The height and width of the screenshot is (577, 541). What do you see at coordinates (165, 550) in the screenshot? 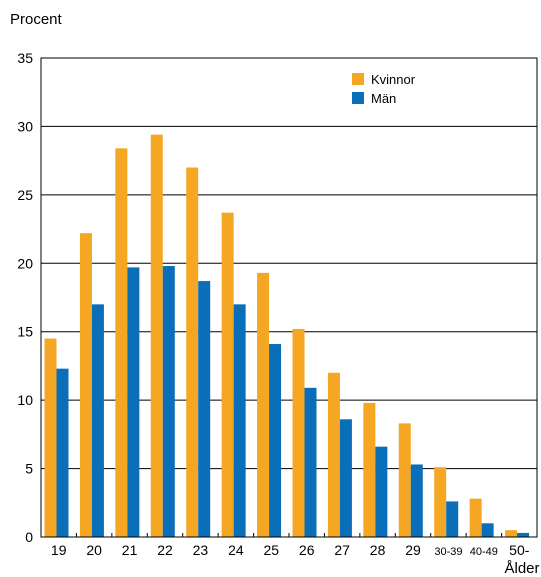
I see `x-tick-label: 22` at bounding box center [165, 550].